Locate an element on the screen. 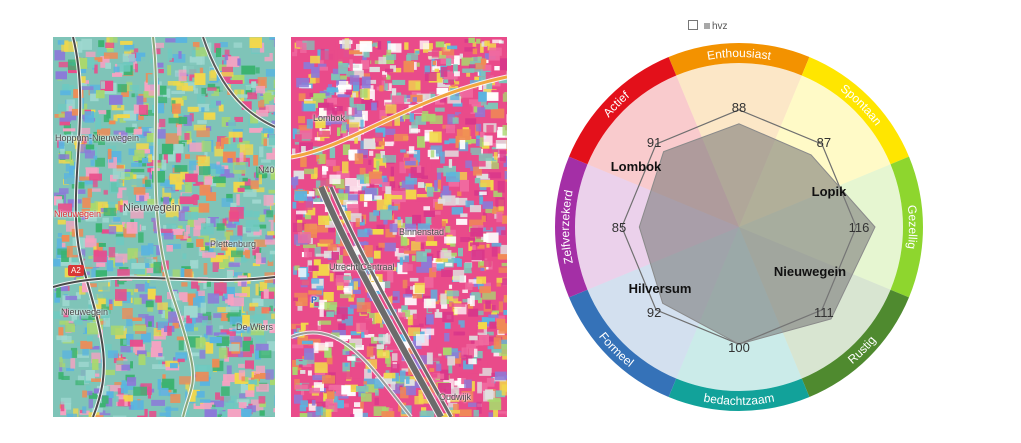 The width and height of the screenshot is (1021, 443). value-label: 92 is located at coordinates (654, 312).